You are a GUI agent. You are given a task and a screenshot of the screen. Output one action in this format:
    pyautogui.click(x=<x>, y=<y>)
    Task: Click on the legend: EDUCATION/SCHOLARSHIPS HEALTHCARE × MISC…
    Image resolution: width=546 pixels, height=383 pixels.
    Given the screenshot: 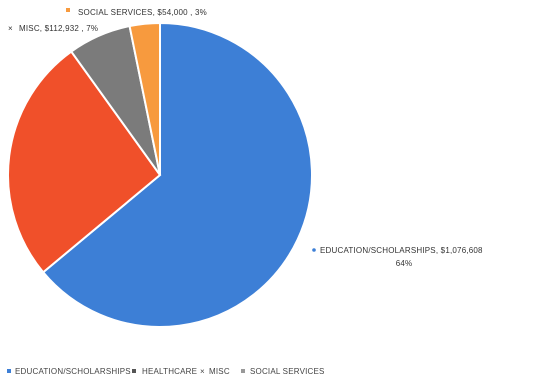 What is the action you would take?
    pyautogui.click(x=166, y=371)
    